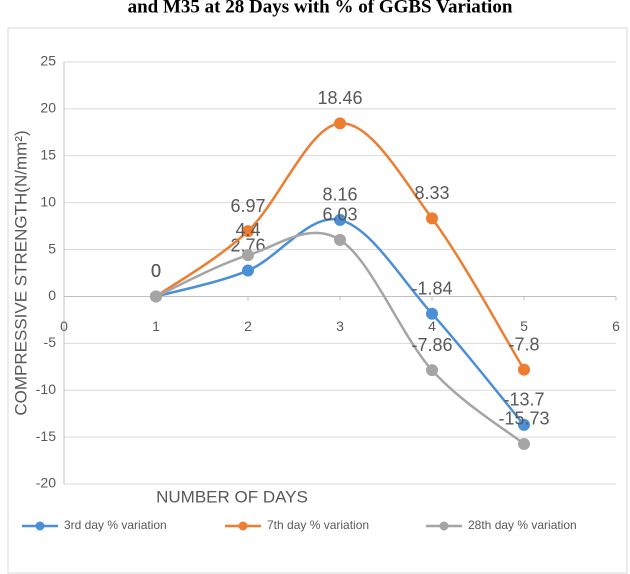 The width and height of the screenshot is (630, 574). Describe the element at coordinates (64, 326) in the screenshot. I see `x-tick-label: 0` at that location.